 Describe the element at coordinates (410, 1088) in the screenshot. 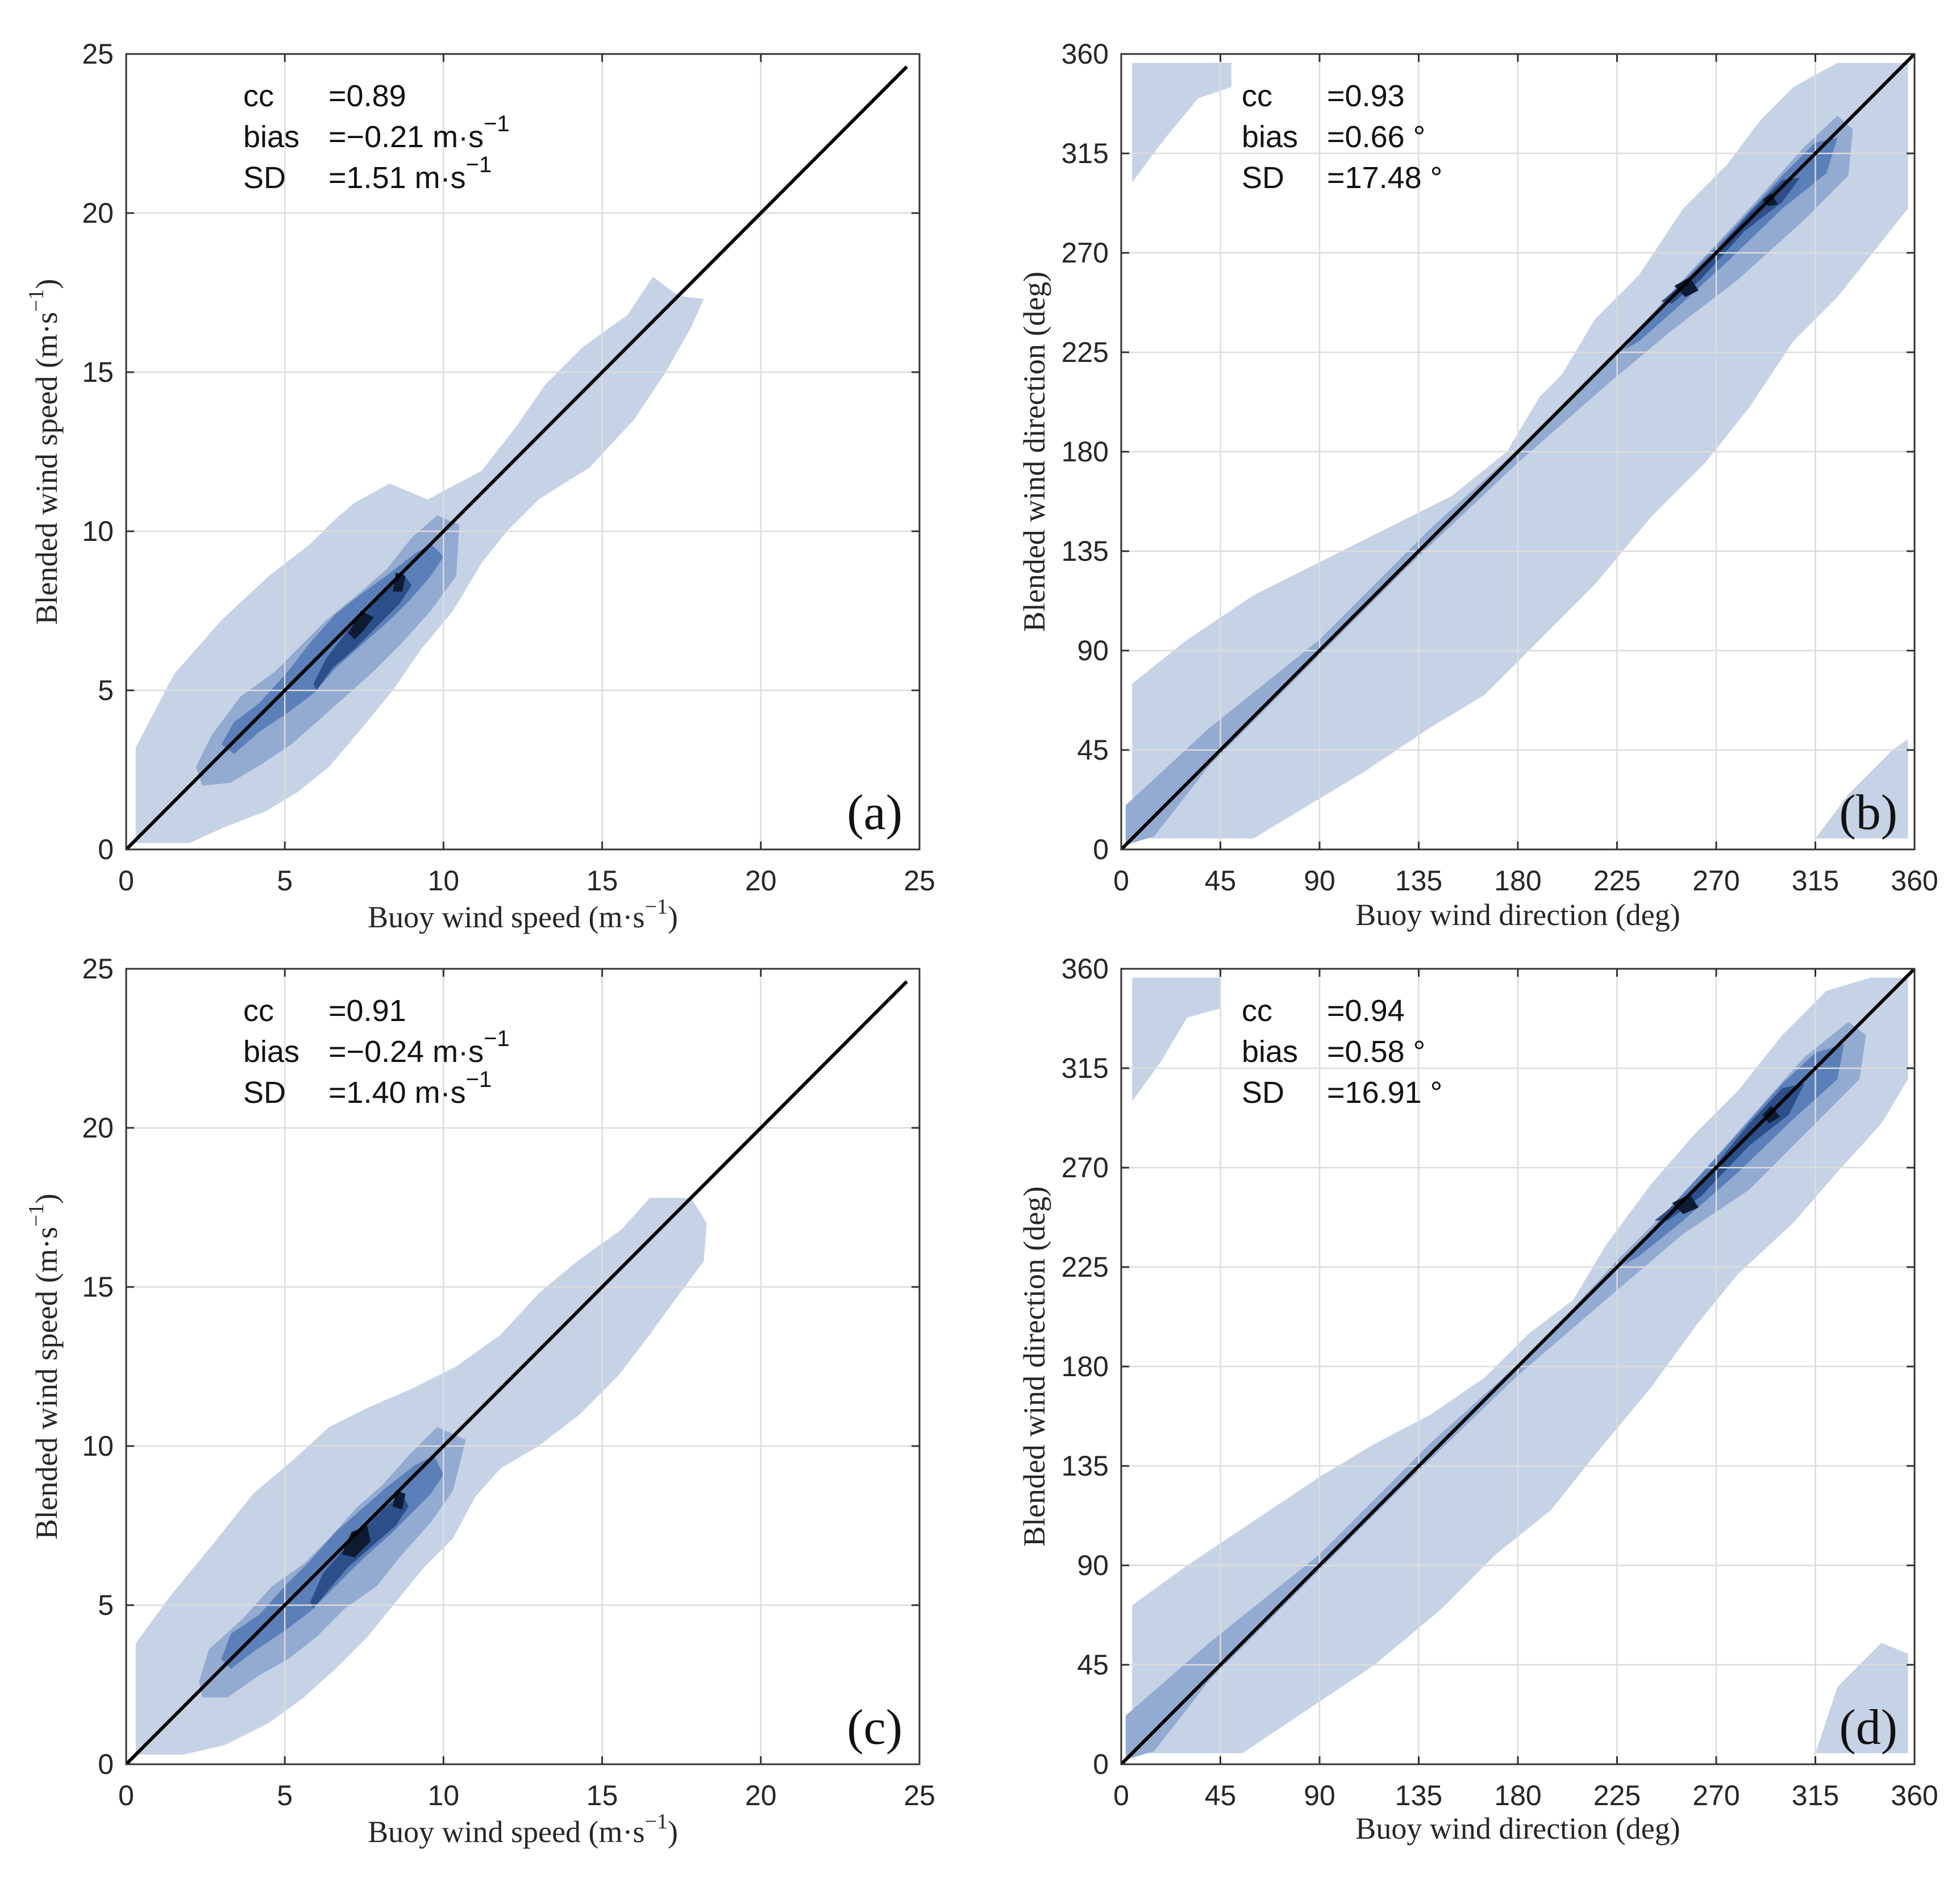

I see `stat-value-SD: =1.40 m·s−1` at that location.